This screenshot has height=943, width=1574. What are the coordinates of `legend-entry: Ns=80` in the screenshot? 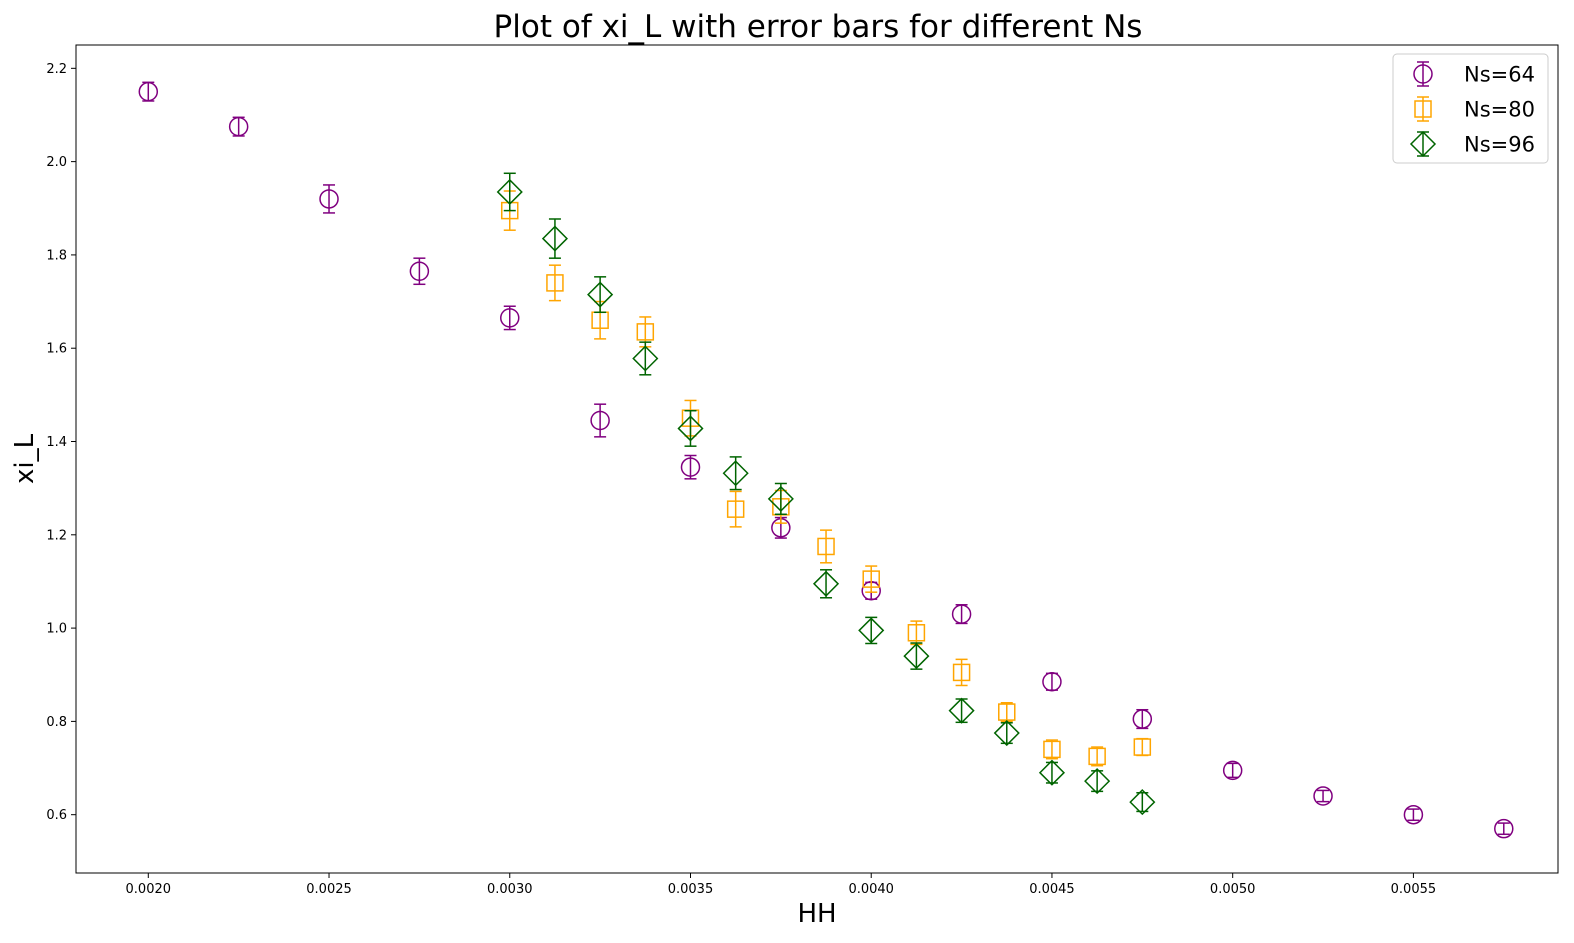 It's located at (1474, 109).